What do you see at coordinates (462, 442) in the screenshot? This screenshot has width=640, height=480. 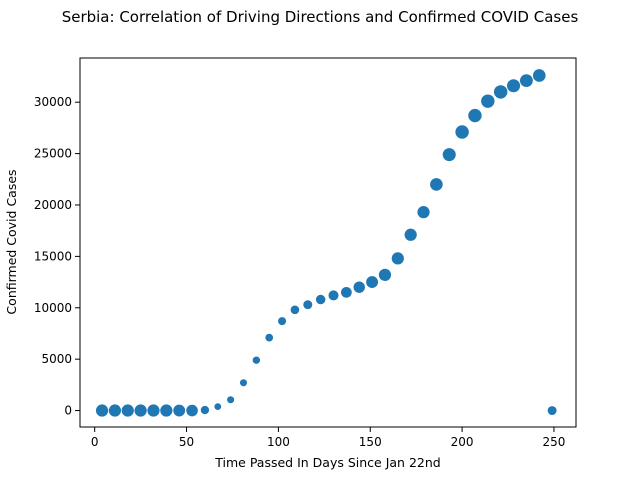 I see `x-tick-label: 200` at bounding box center [462, 442].